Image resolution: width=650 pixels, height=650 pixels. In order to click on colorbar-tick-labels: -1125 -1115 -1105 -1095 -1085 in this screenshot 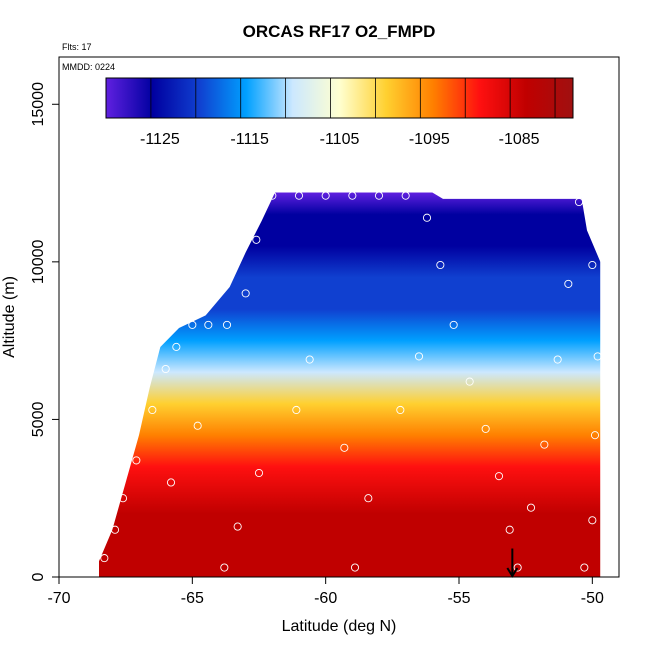, I will do `click(340, 139)`.